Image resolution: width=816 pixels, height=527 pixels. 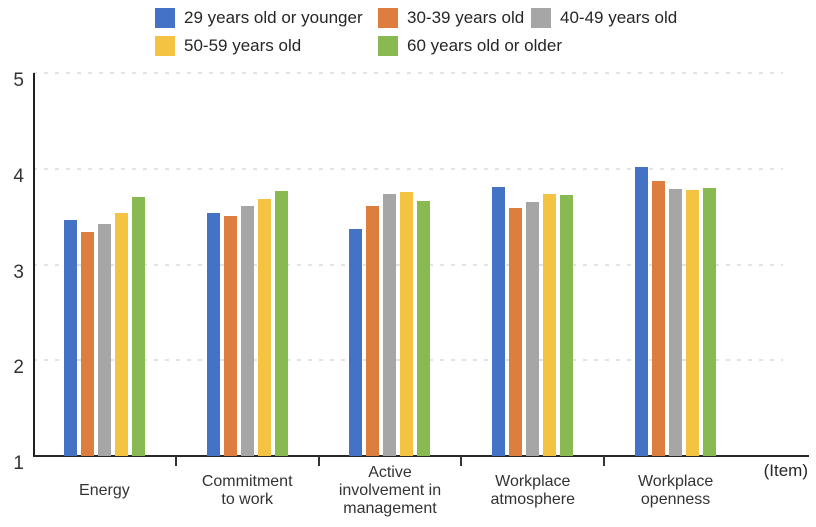 What do you see at coordinates (247, 490) in the screenshot?
I see `category-label: Commitment to work` at bounding box center [247, 490].